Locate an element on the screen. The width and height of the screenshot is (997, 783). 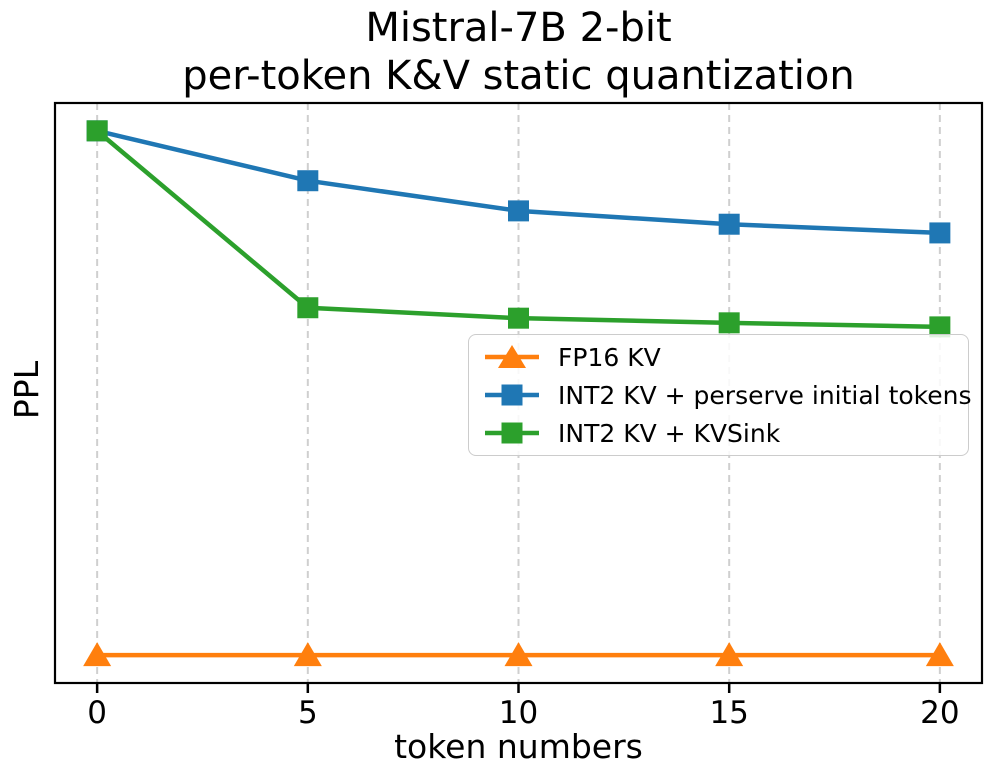
legend-item-int2-preserve: INT2 KV + perserve initial tokens is located at coordinates (727, 395).